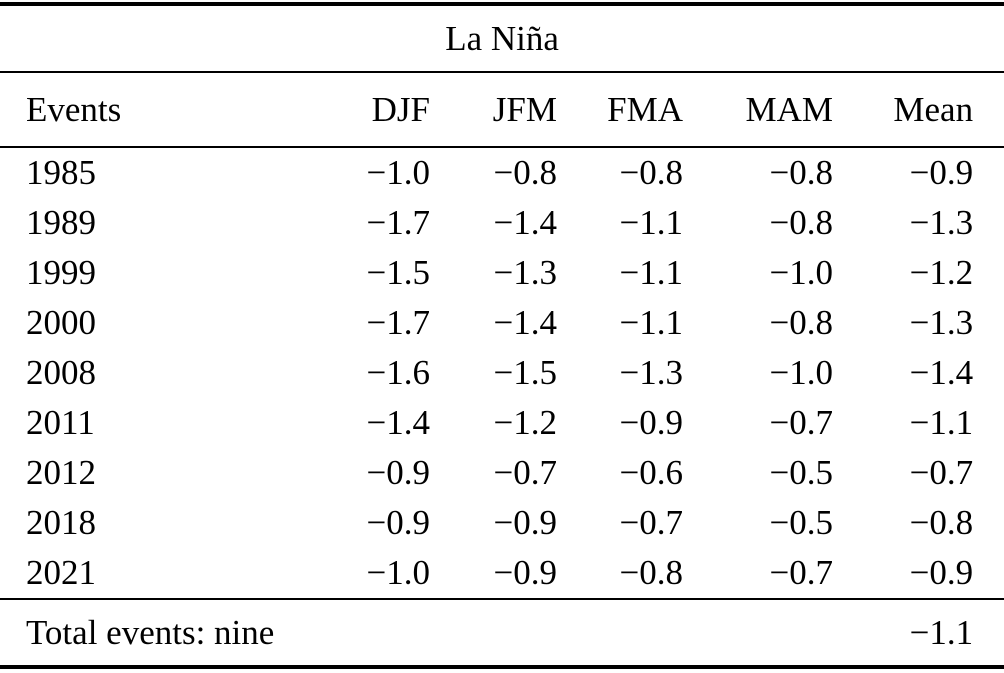 The image size is (1004, 673). I want to click on table-row: 1989 −1.7 −1.4 −1.1 −0.8 −1.3, so click(502, 223).